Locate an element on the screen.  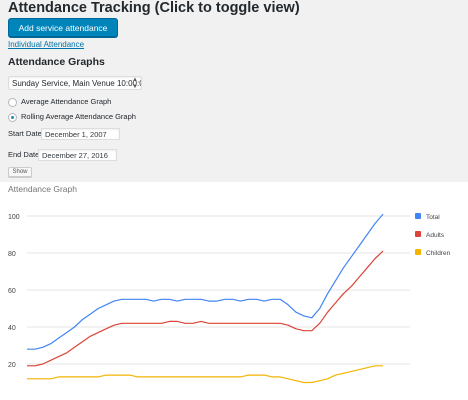
start-date-input is located at coordinates (80, 134).